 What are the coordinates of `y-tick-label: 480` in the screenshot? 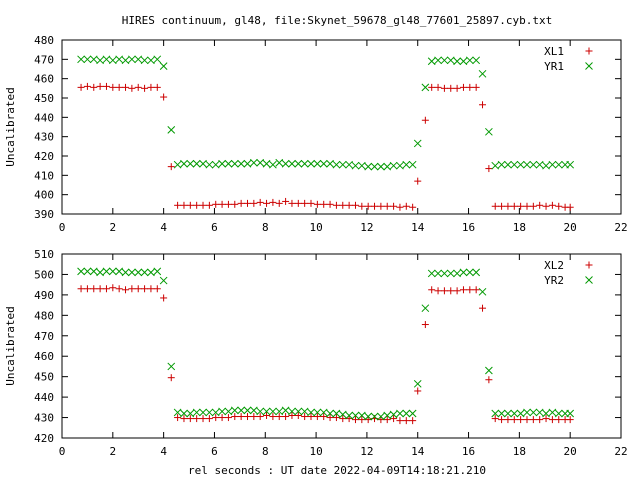 It's located at (44, 40).